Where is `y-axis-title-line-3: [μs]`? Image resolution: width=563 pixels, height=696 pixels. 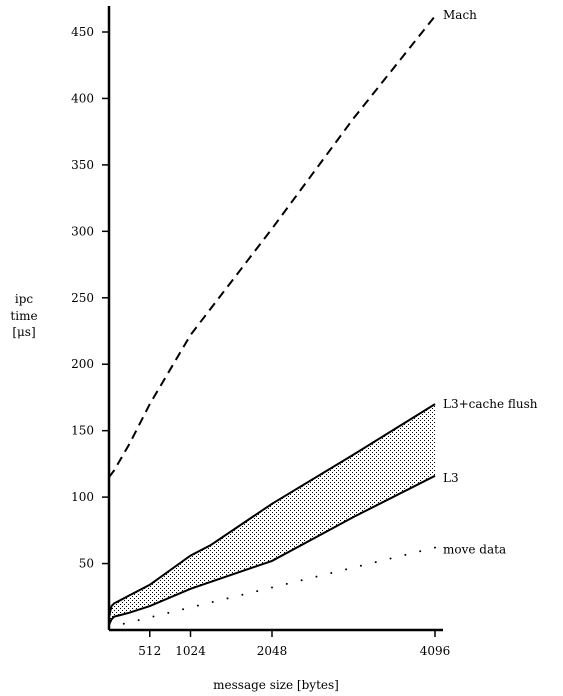
y-axis-title-line-3: [μs] is located at coordinates (23, 332).